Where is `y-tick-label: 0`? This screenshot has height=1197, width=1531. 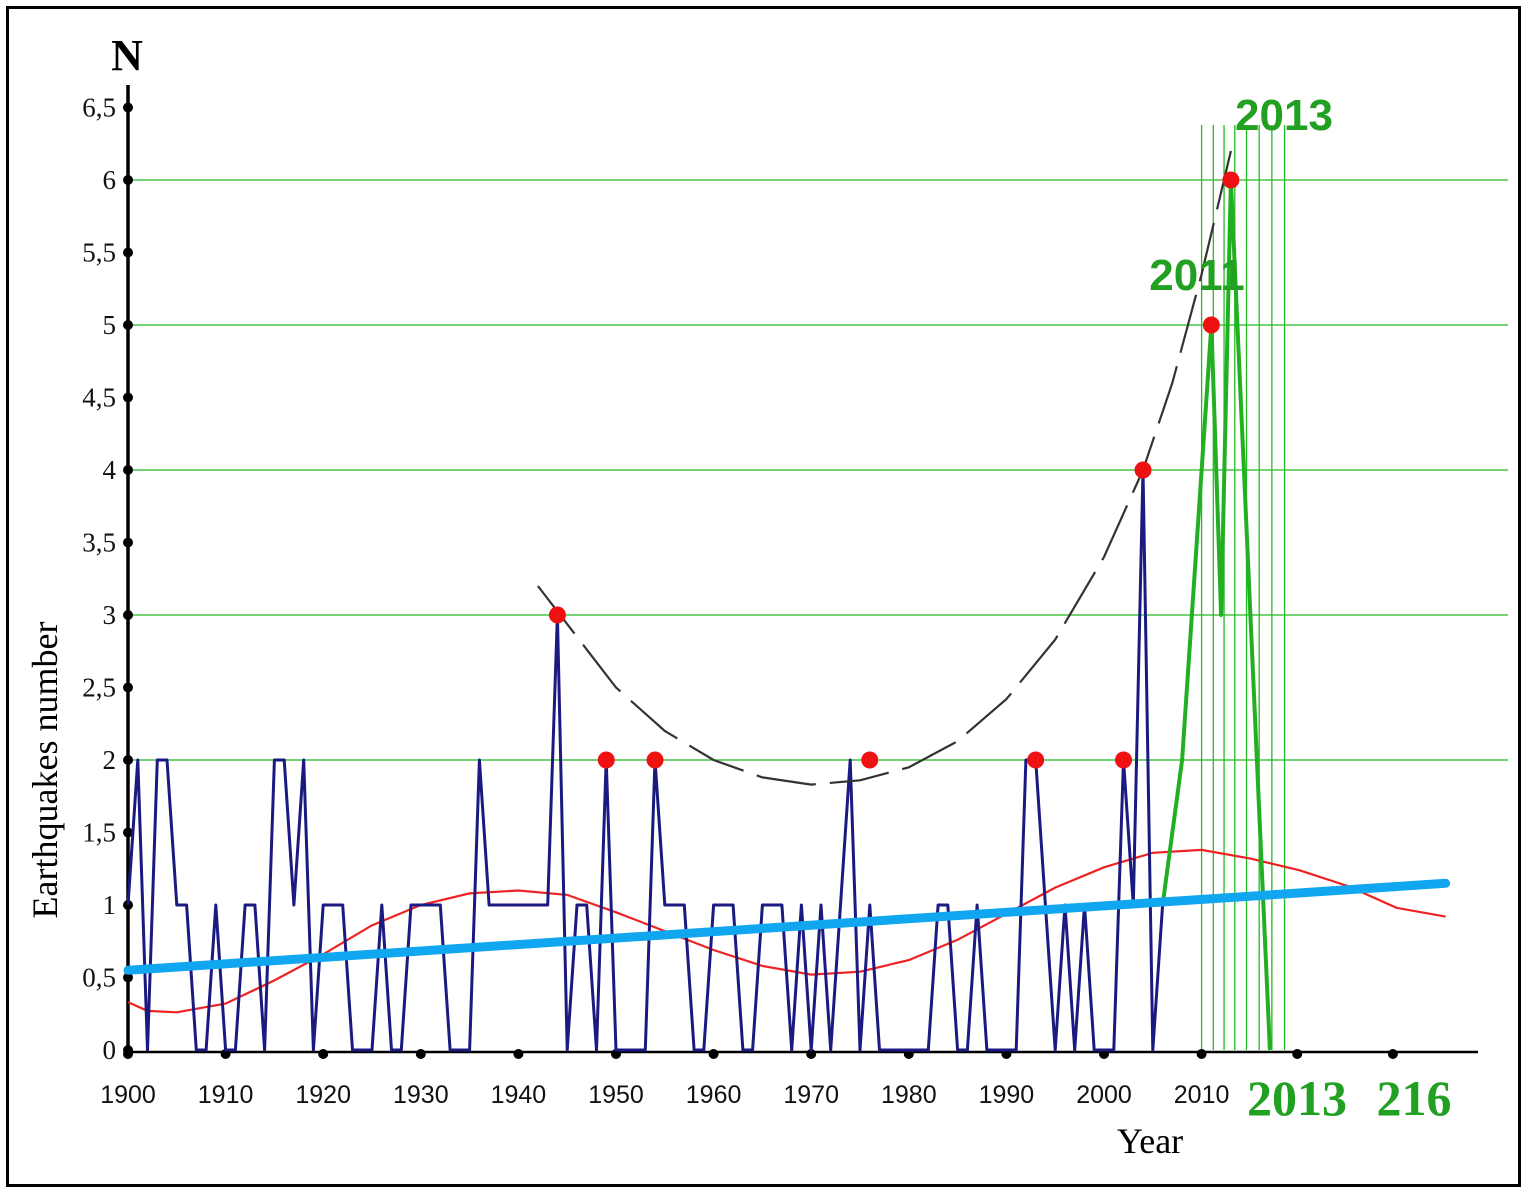
y-tick-label: 0 is located at coordinates (110, 1050).